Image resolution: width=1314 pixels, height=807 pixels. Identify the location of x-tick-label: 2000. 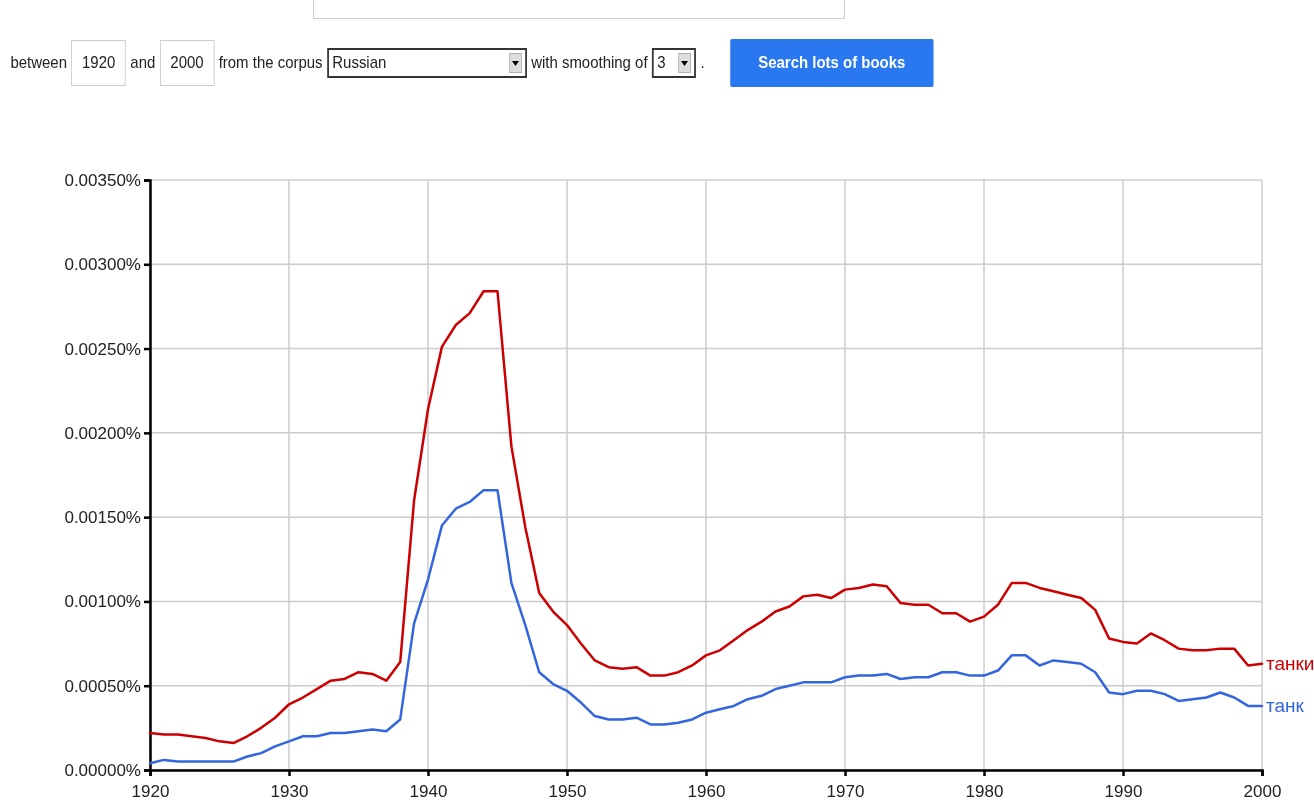
(1262, 791).